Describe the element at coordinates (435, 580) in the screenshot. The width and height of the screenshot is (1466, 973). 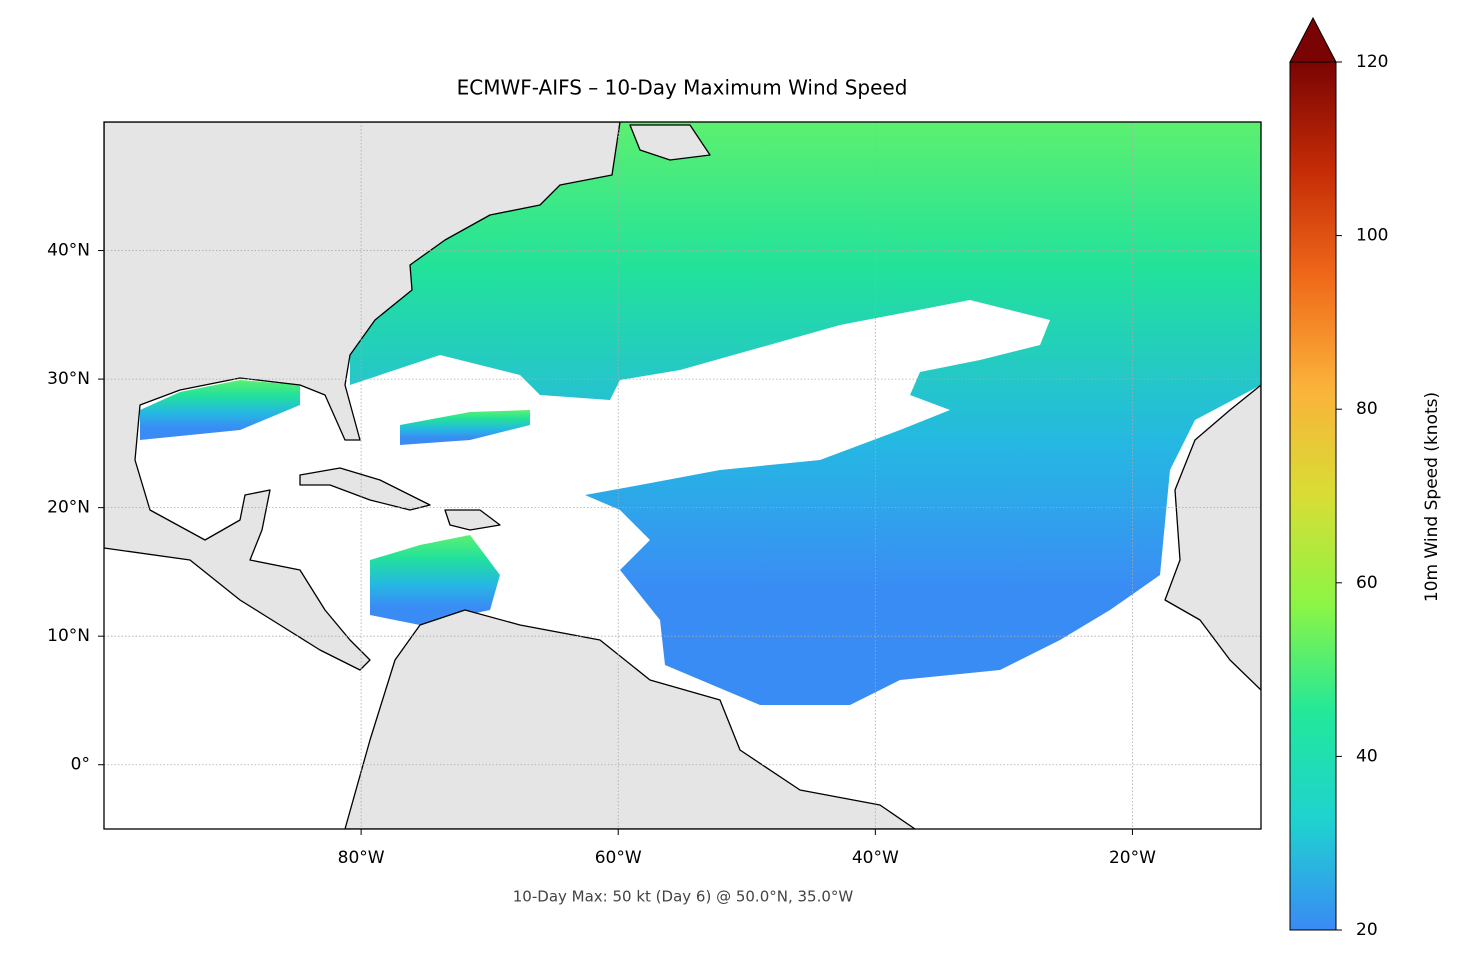
I see `wind-field-caribbean` at that location.